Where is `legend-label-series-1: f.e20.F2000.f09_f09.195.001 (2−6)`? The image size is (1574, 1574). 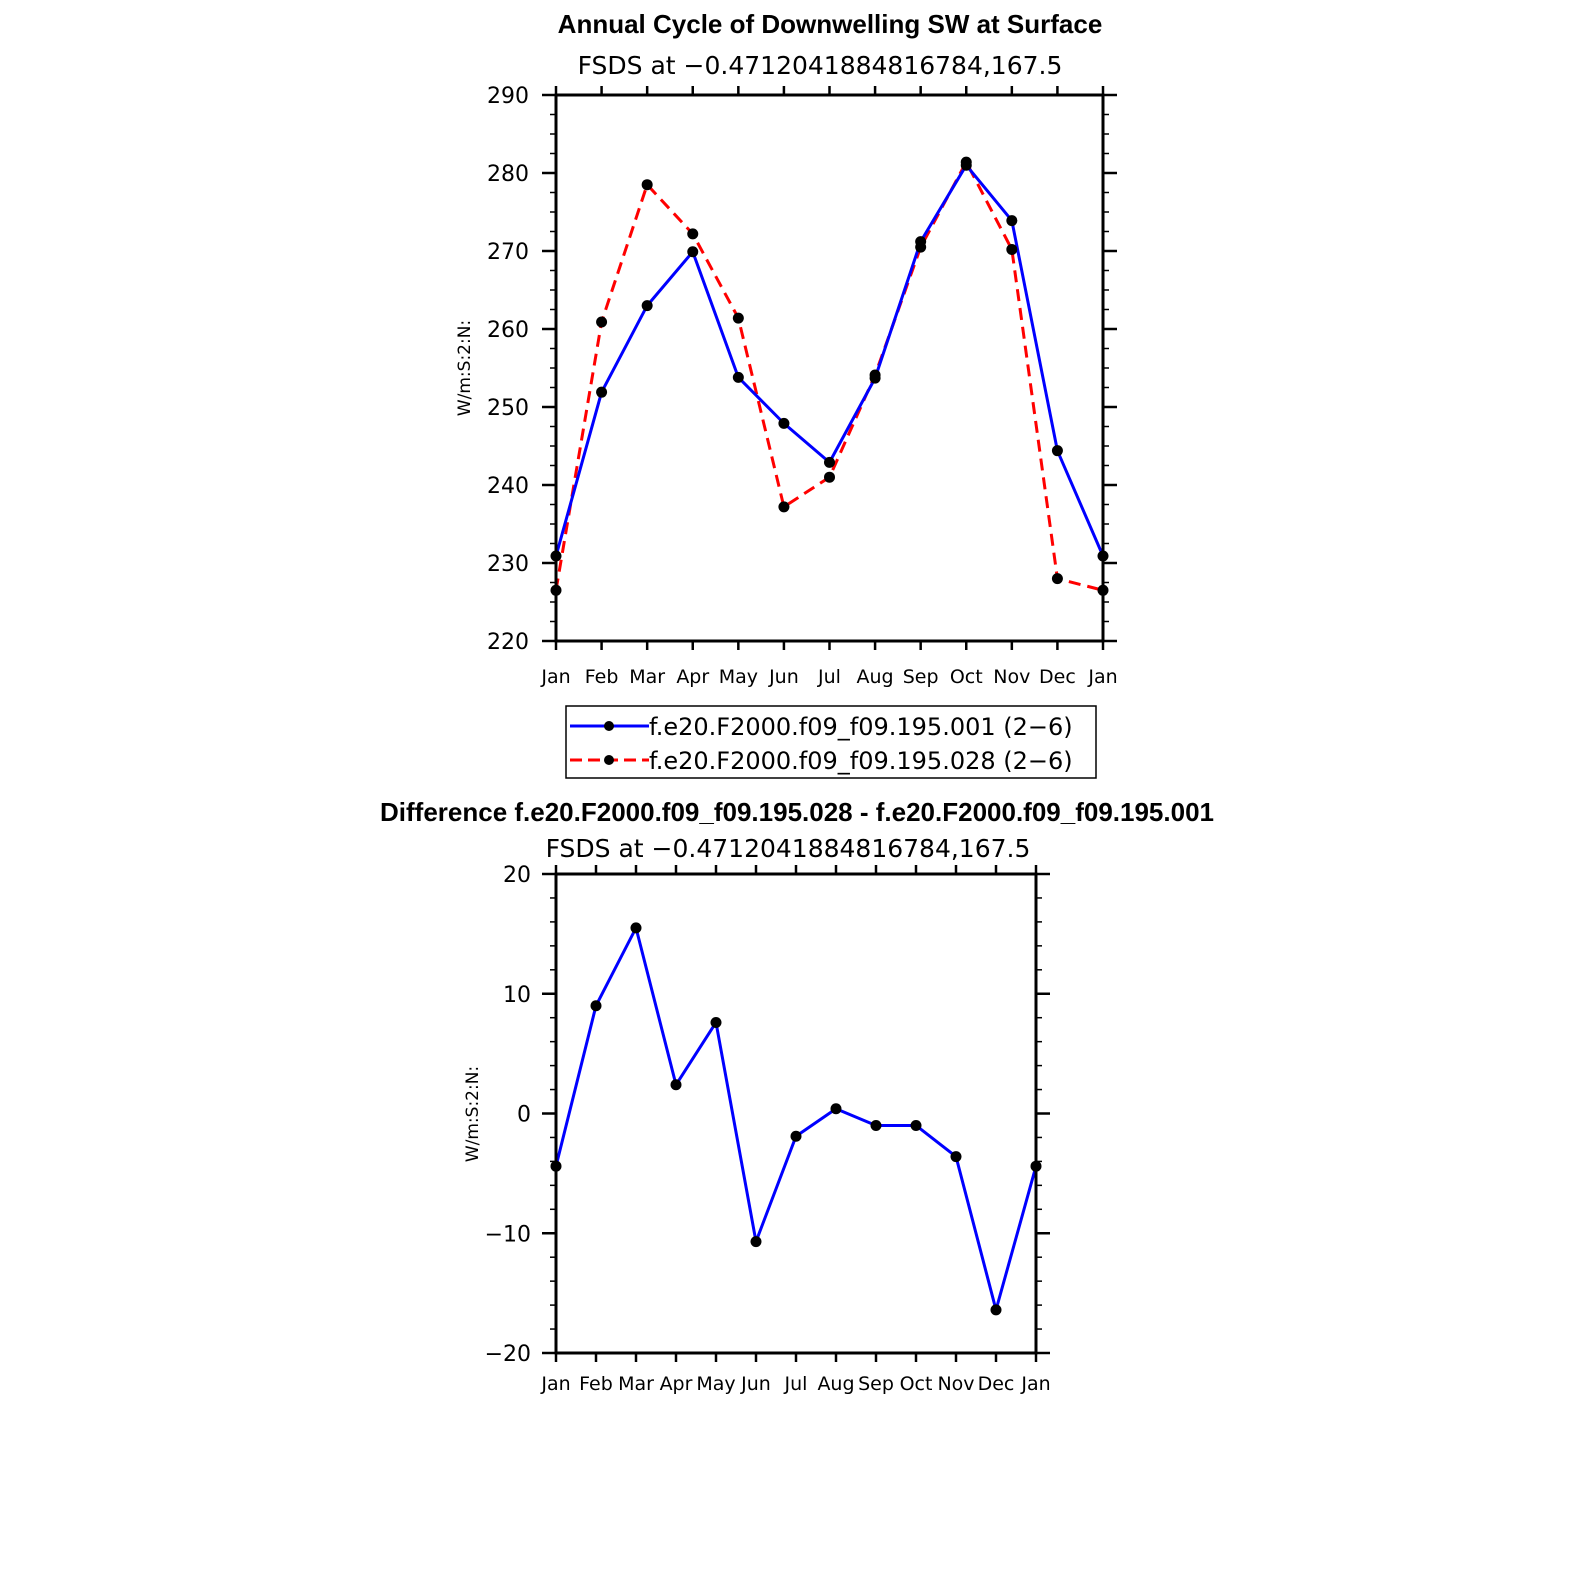
legend-label-series-1: f.e20.F2000.f09_f09.195.001 (2−6) is located at coordinates (861, 727).